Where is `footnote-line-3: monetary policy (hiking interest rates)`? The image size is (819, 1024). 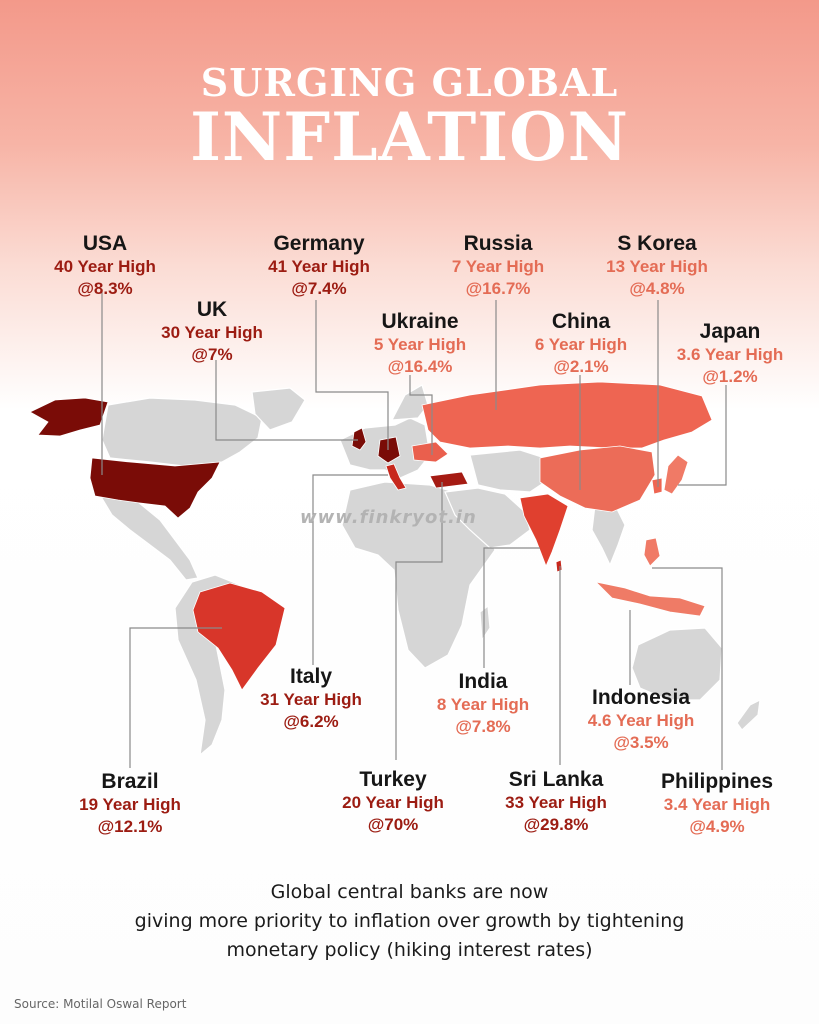
footnote-line-3: monetary policy (hiking interest rates) is located at coordinates (409, 950).